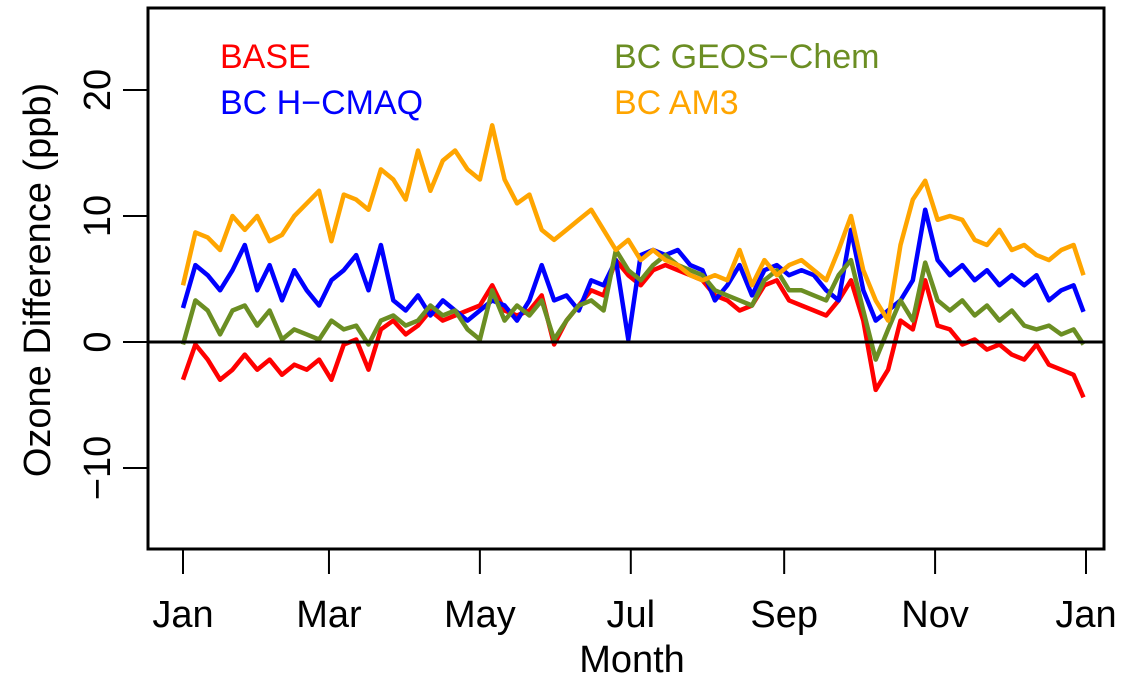 The height and width of the screenshot is (680, 1129). I want to click on y-axis: −10 0 10 20, so click(113, 284).